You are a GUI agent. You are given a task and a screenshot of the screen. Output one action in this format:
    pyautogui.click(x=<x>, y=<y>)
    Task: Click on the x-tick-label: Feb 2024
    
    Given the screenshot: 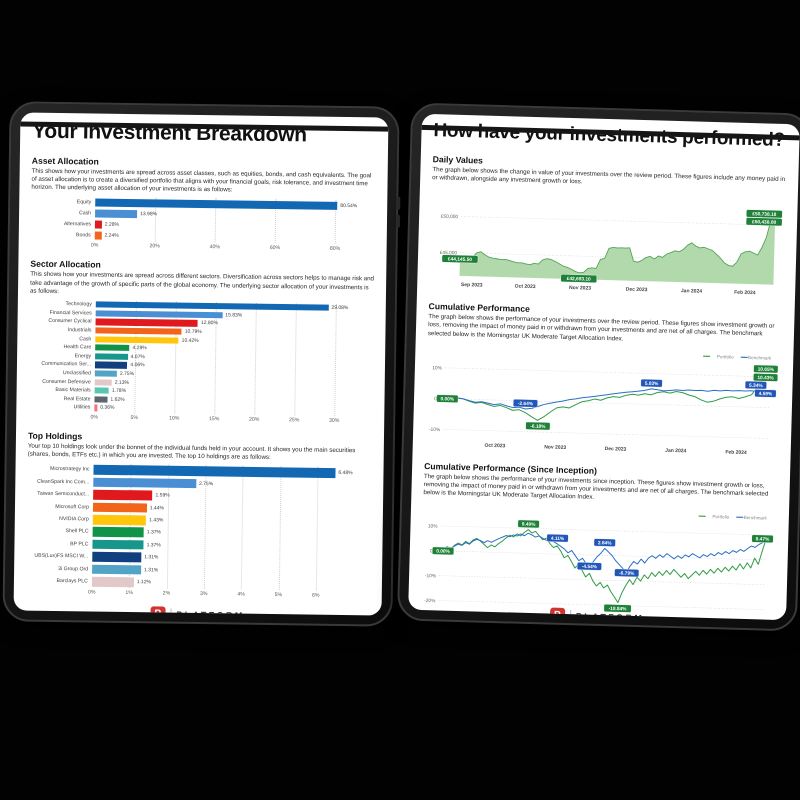 What is the action you would take?
    pyautogui.click(x=745, y=293)
    